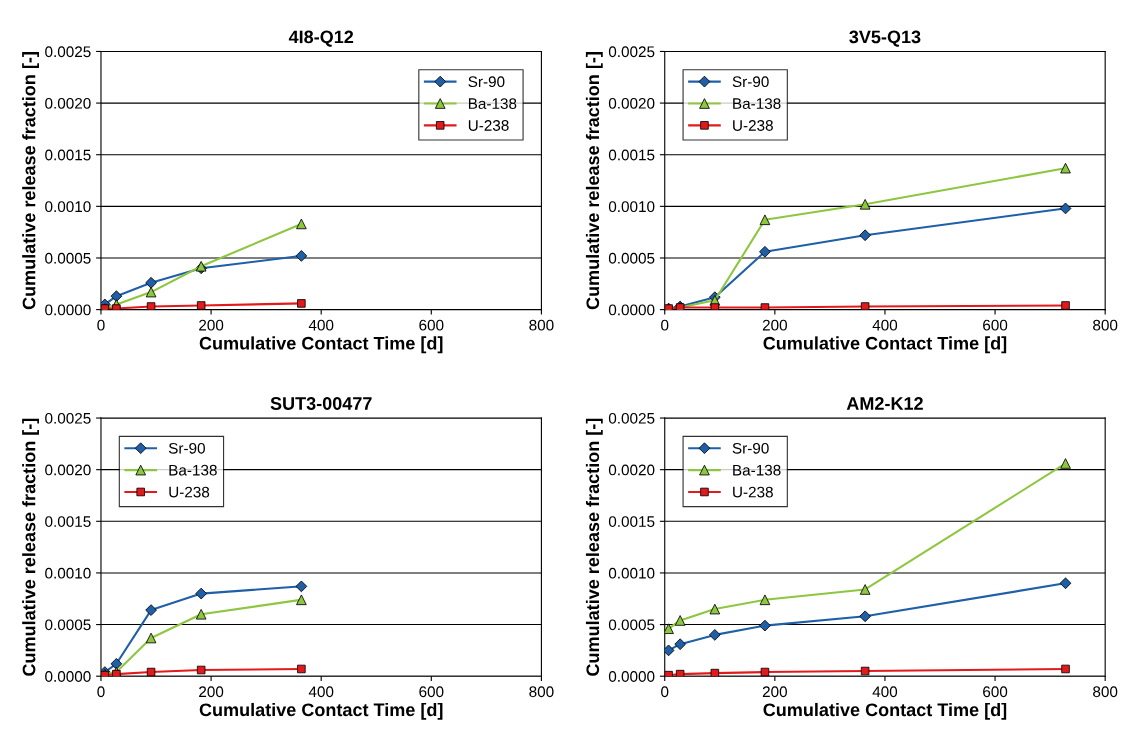  What do you see at coordinates (884, 403) in the screenshot?
I see `chart-title: AM2-K12` at bounding box center [884, 403].